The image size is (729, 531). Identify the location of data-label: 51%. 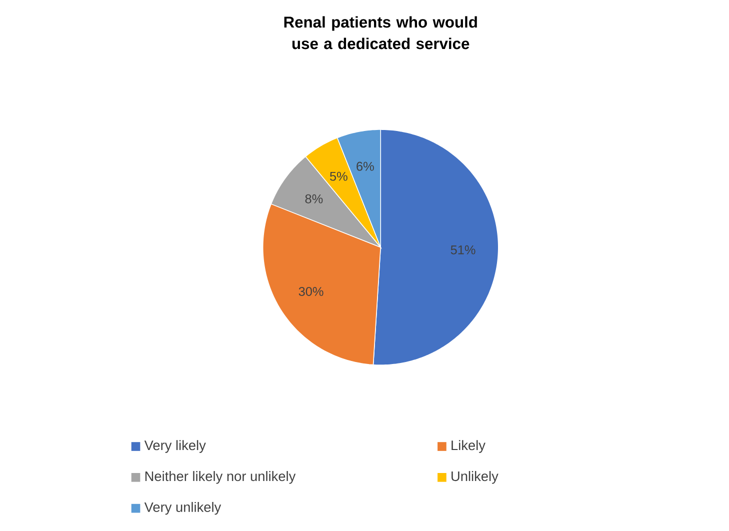
(463, 249).